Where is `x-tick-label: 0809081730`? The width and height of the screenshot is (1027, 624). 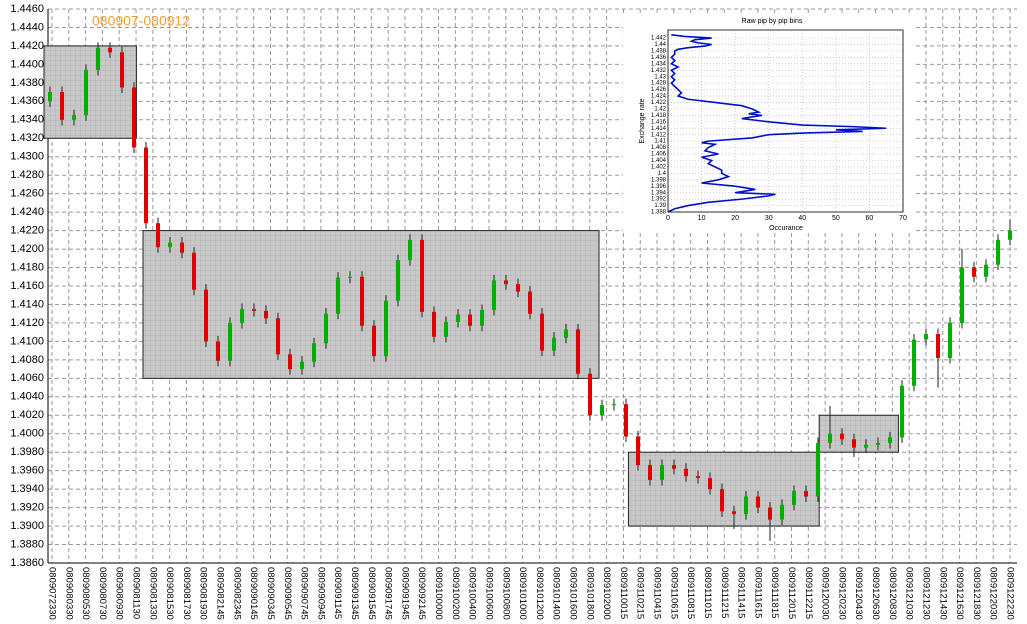
x-tick-label: 0809081730 is located at coordinates (186, 593).